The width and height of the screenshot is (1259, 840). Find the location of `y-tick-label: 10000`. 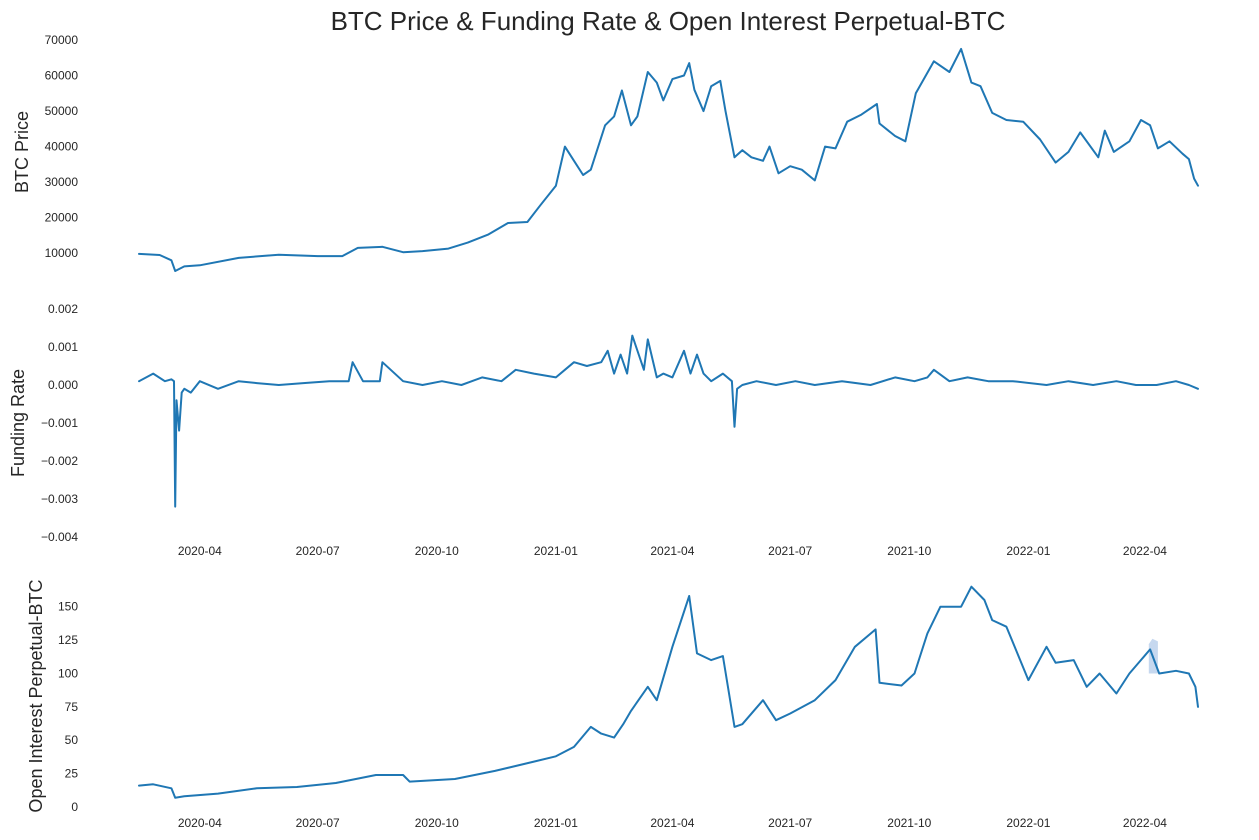

y-tick-label: 10000 is located at coordinates (62, 253).